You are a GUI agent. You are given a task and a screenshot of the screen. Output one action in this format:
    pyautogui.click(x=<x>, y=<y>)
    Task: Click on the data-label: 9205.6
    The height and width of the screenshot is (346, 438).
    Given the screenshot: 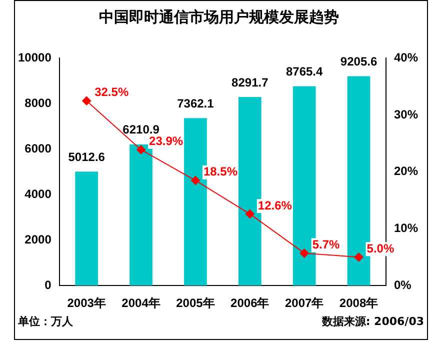 What is the action you would take?
    pyautogui.click(x=359, y=61)
    